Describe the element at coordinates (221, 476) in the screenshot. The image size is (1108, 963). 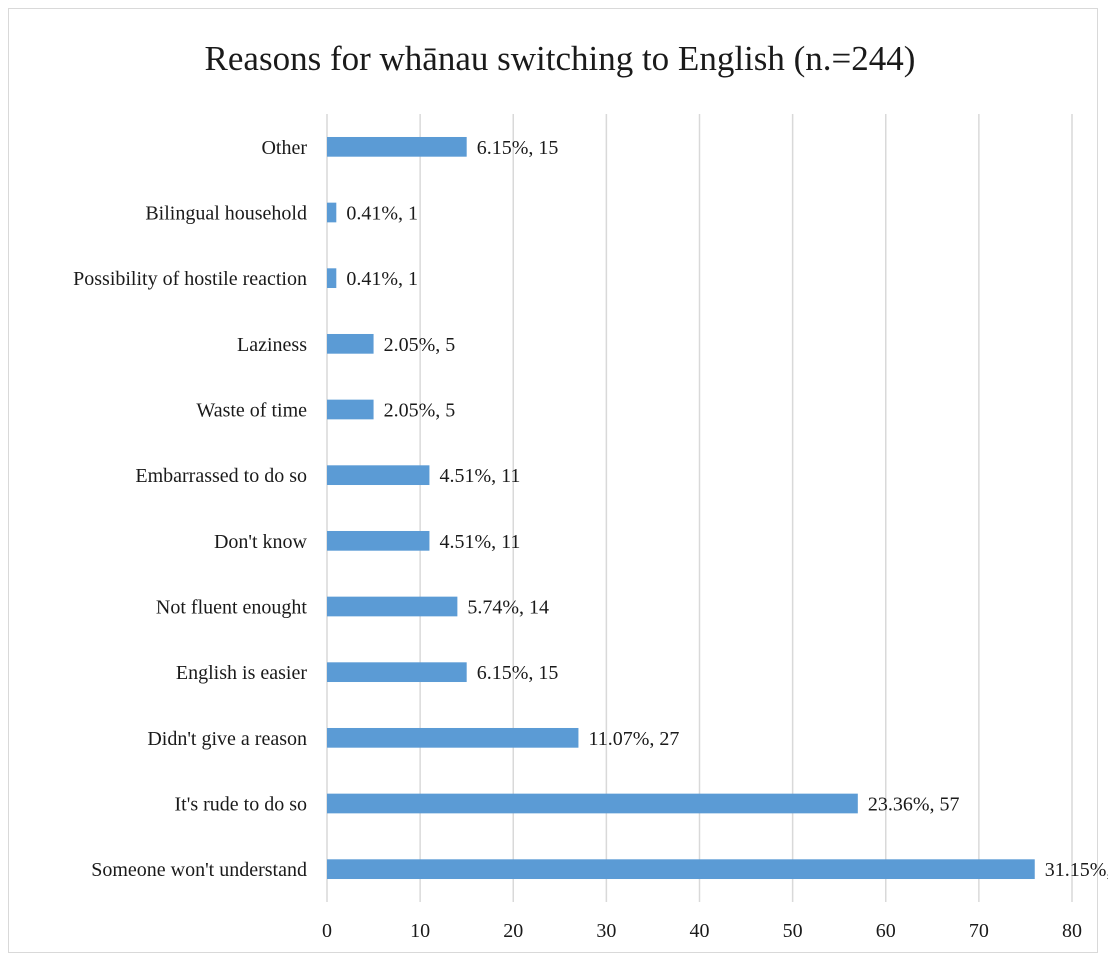
I see `category-label: Embarrassed to do so` at that location.